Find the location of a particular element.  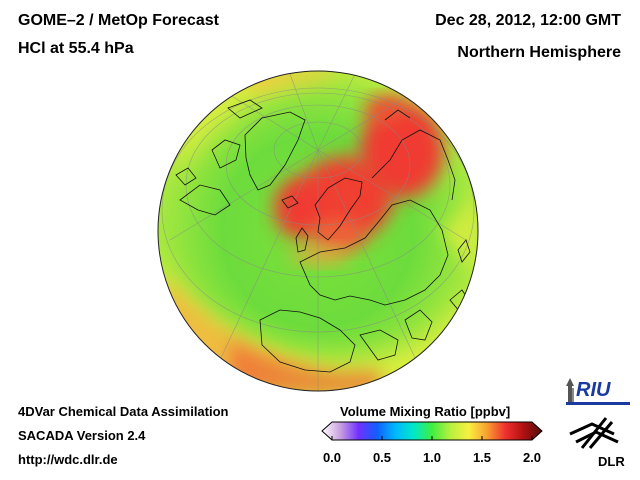

colorbar-tick-label: 0.5 is located at coordinates (382, 457).